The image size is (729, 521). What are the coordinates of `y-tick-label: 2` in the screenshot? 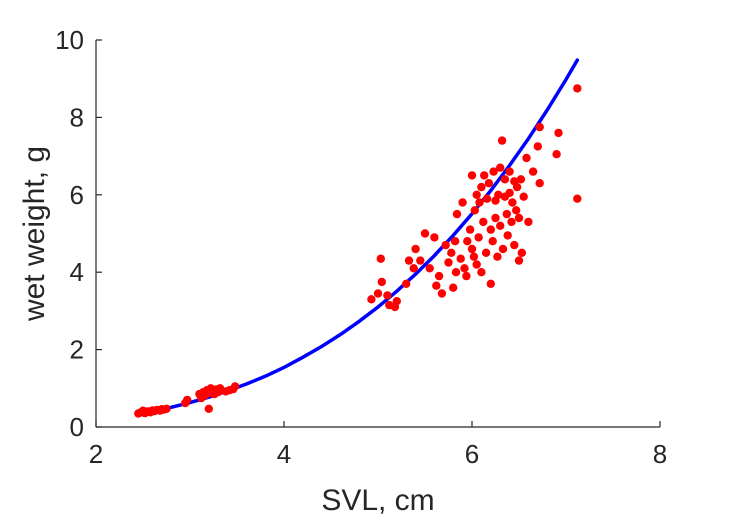 It's located at (77, 350).